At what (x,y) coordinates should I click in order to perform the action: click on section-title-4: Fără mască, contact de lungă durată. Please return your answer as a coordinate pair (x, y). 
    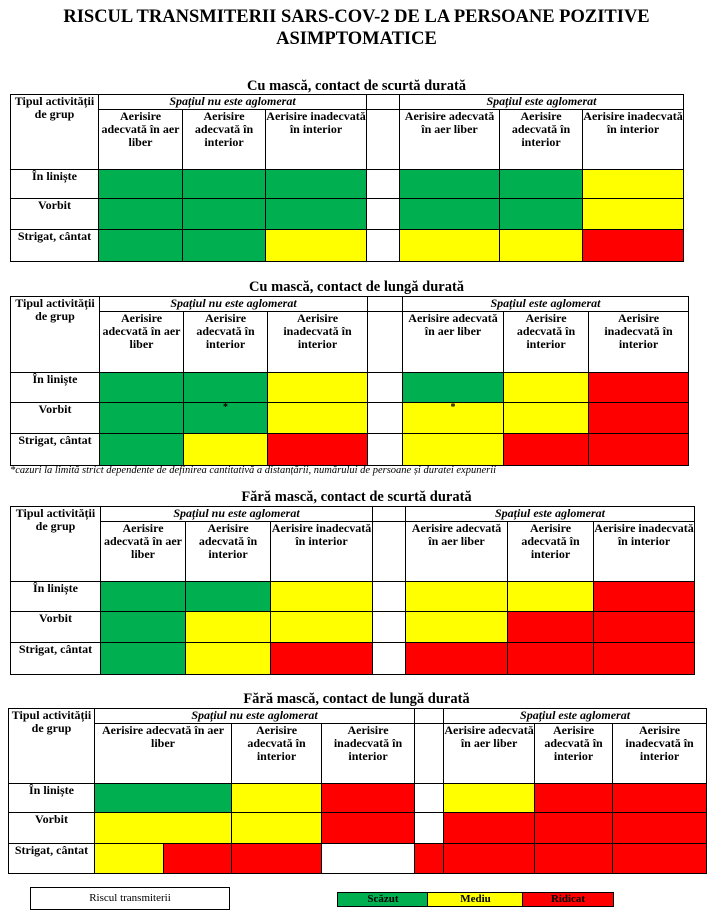
    Looking at the image, I should click on (356, 699).